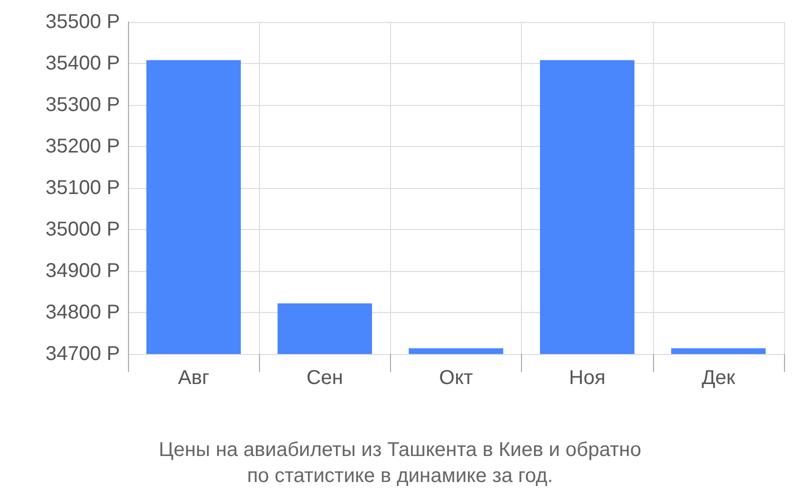 Image resolution: width=800 pixels, height=500 pixels. Describe the element at coordinates (82, 313) in the screenshot. I see `y-tick-label: 34800 Р` at that location.